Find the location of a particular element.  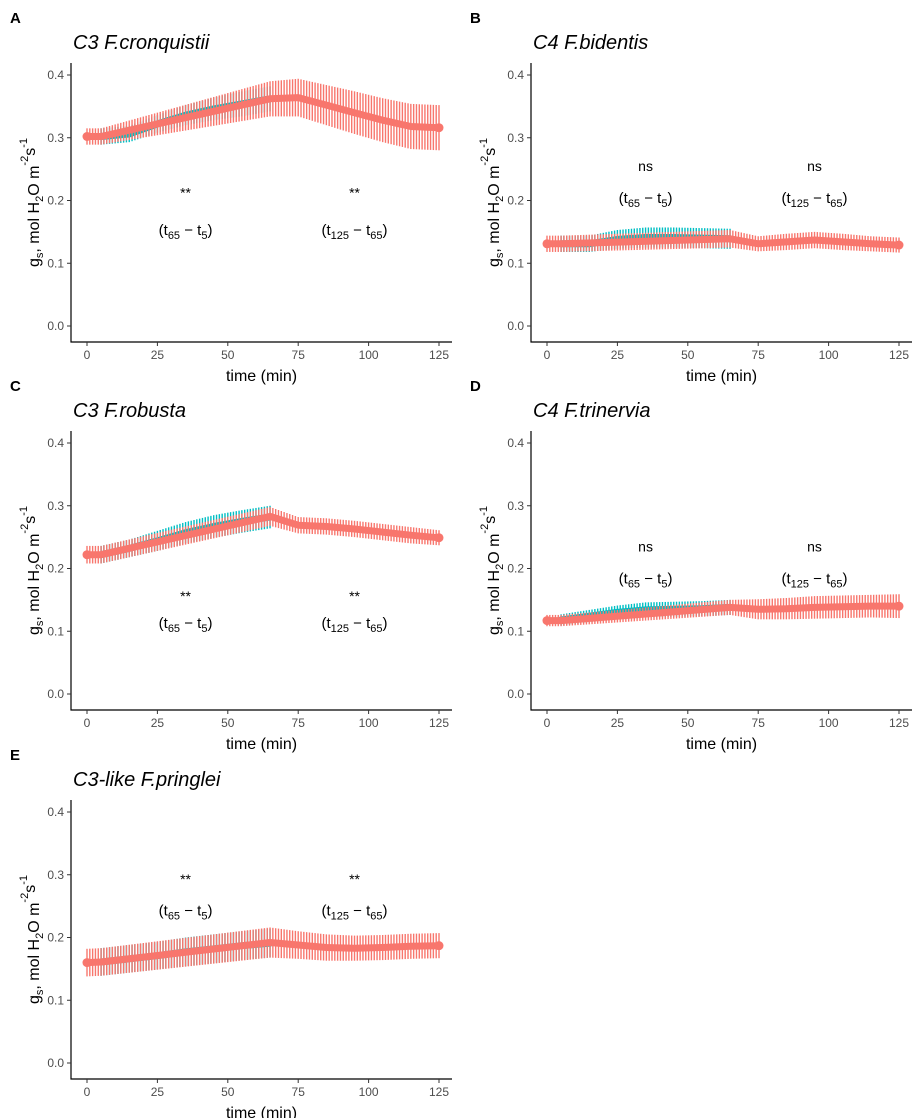

annotations-a: ** (t65 − t5) ** (t125 − t65) is located at coordinates (273, 213).